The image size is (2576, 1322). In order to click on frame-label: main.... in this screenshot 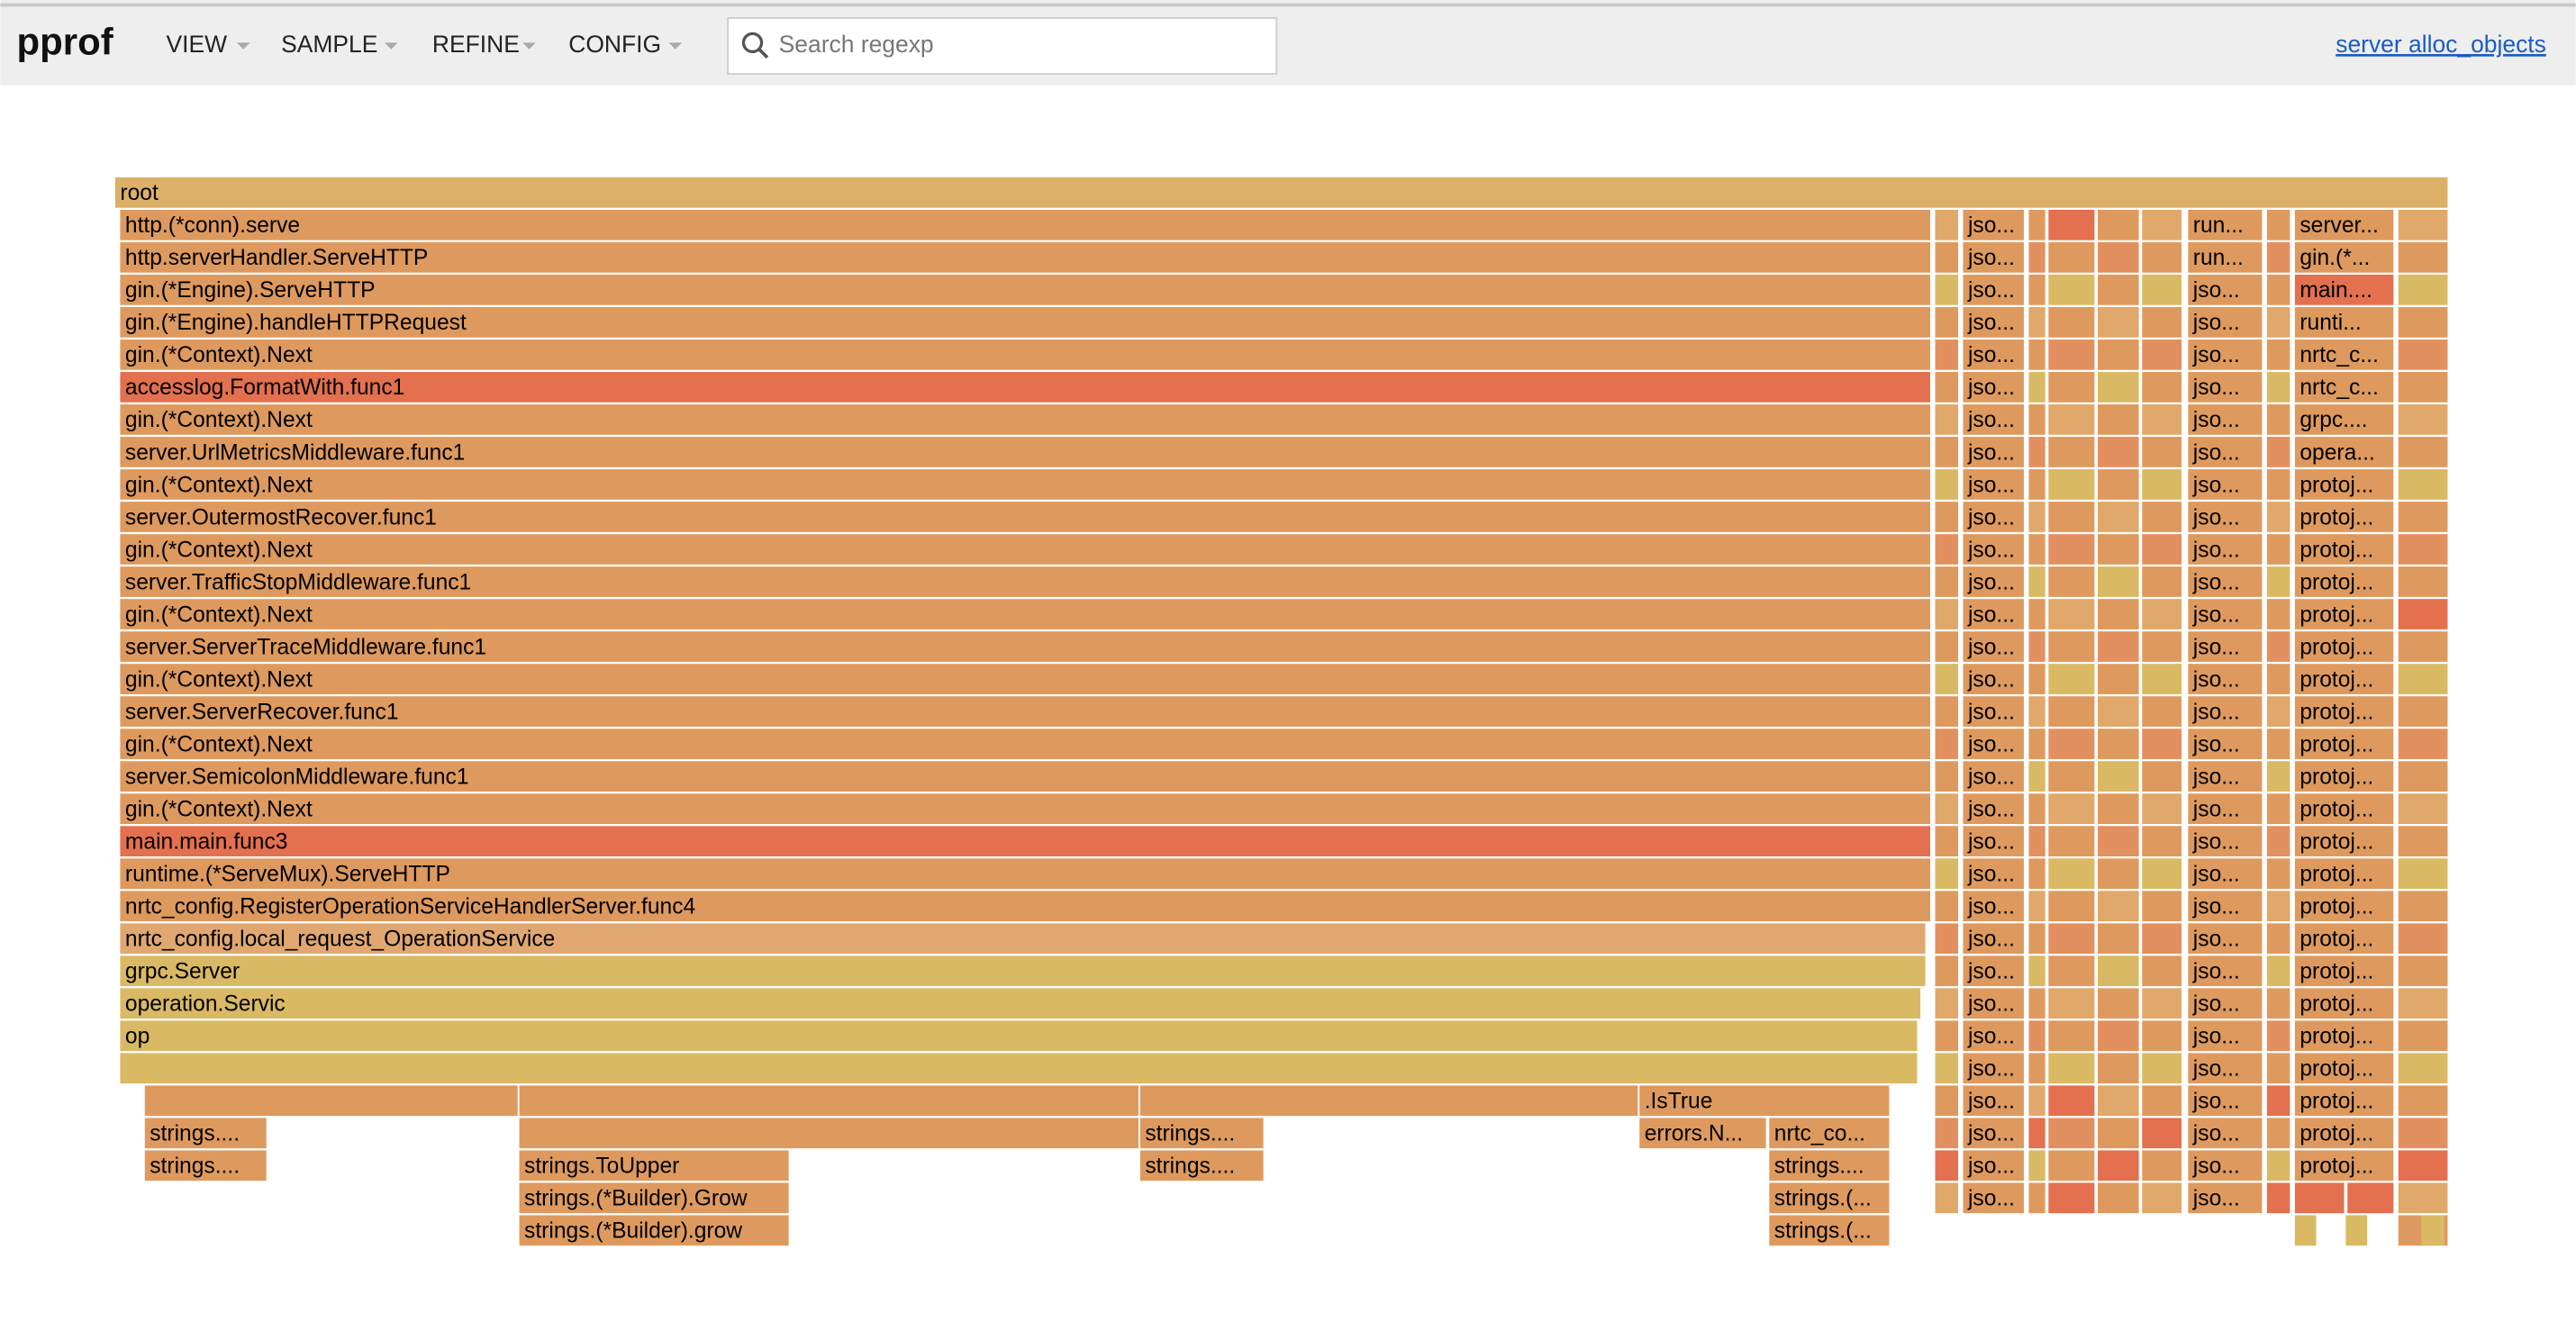, I will do `click(2335, 290)`.